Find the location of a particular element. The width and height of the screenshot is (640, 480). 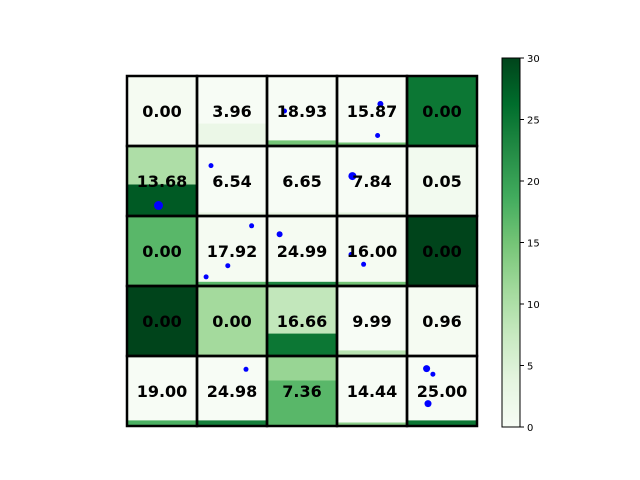

cell-value-label: 15.87 is located at coordinates (372, 111).